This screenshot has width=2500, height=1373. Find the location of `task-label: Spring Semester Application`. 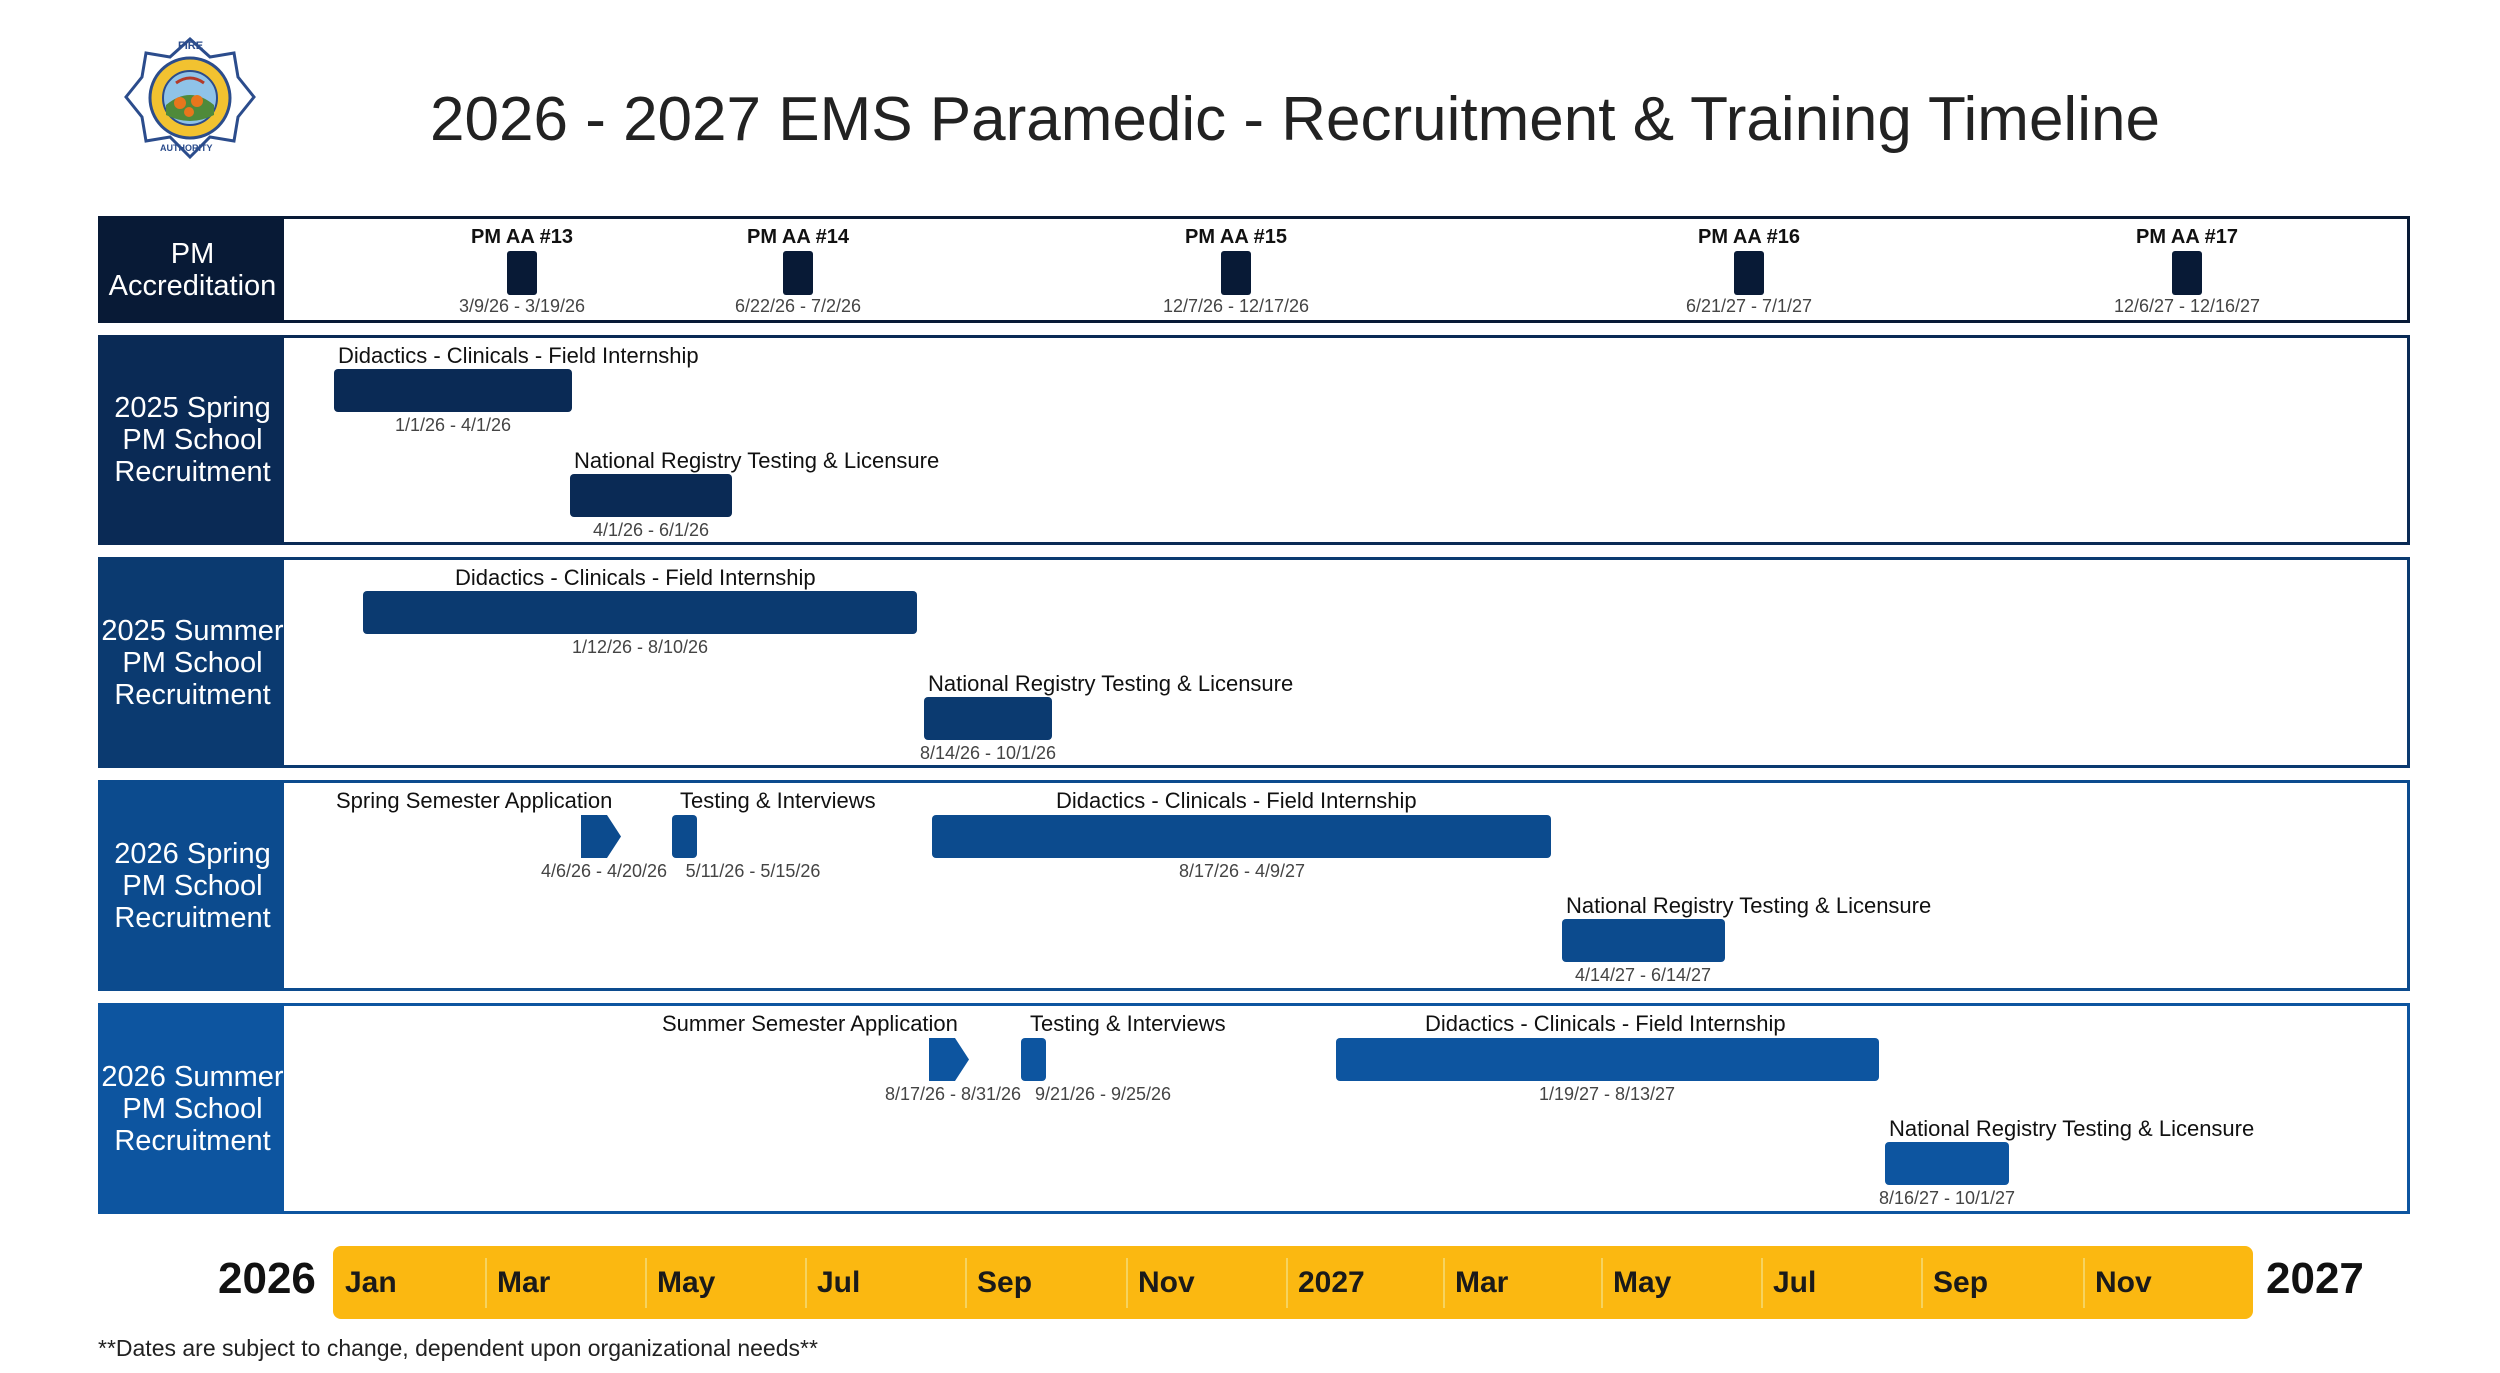

task-label: Spring Semester Application is located at coordinates (474, 800).